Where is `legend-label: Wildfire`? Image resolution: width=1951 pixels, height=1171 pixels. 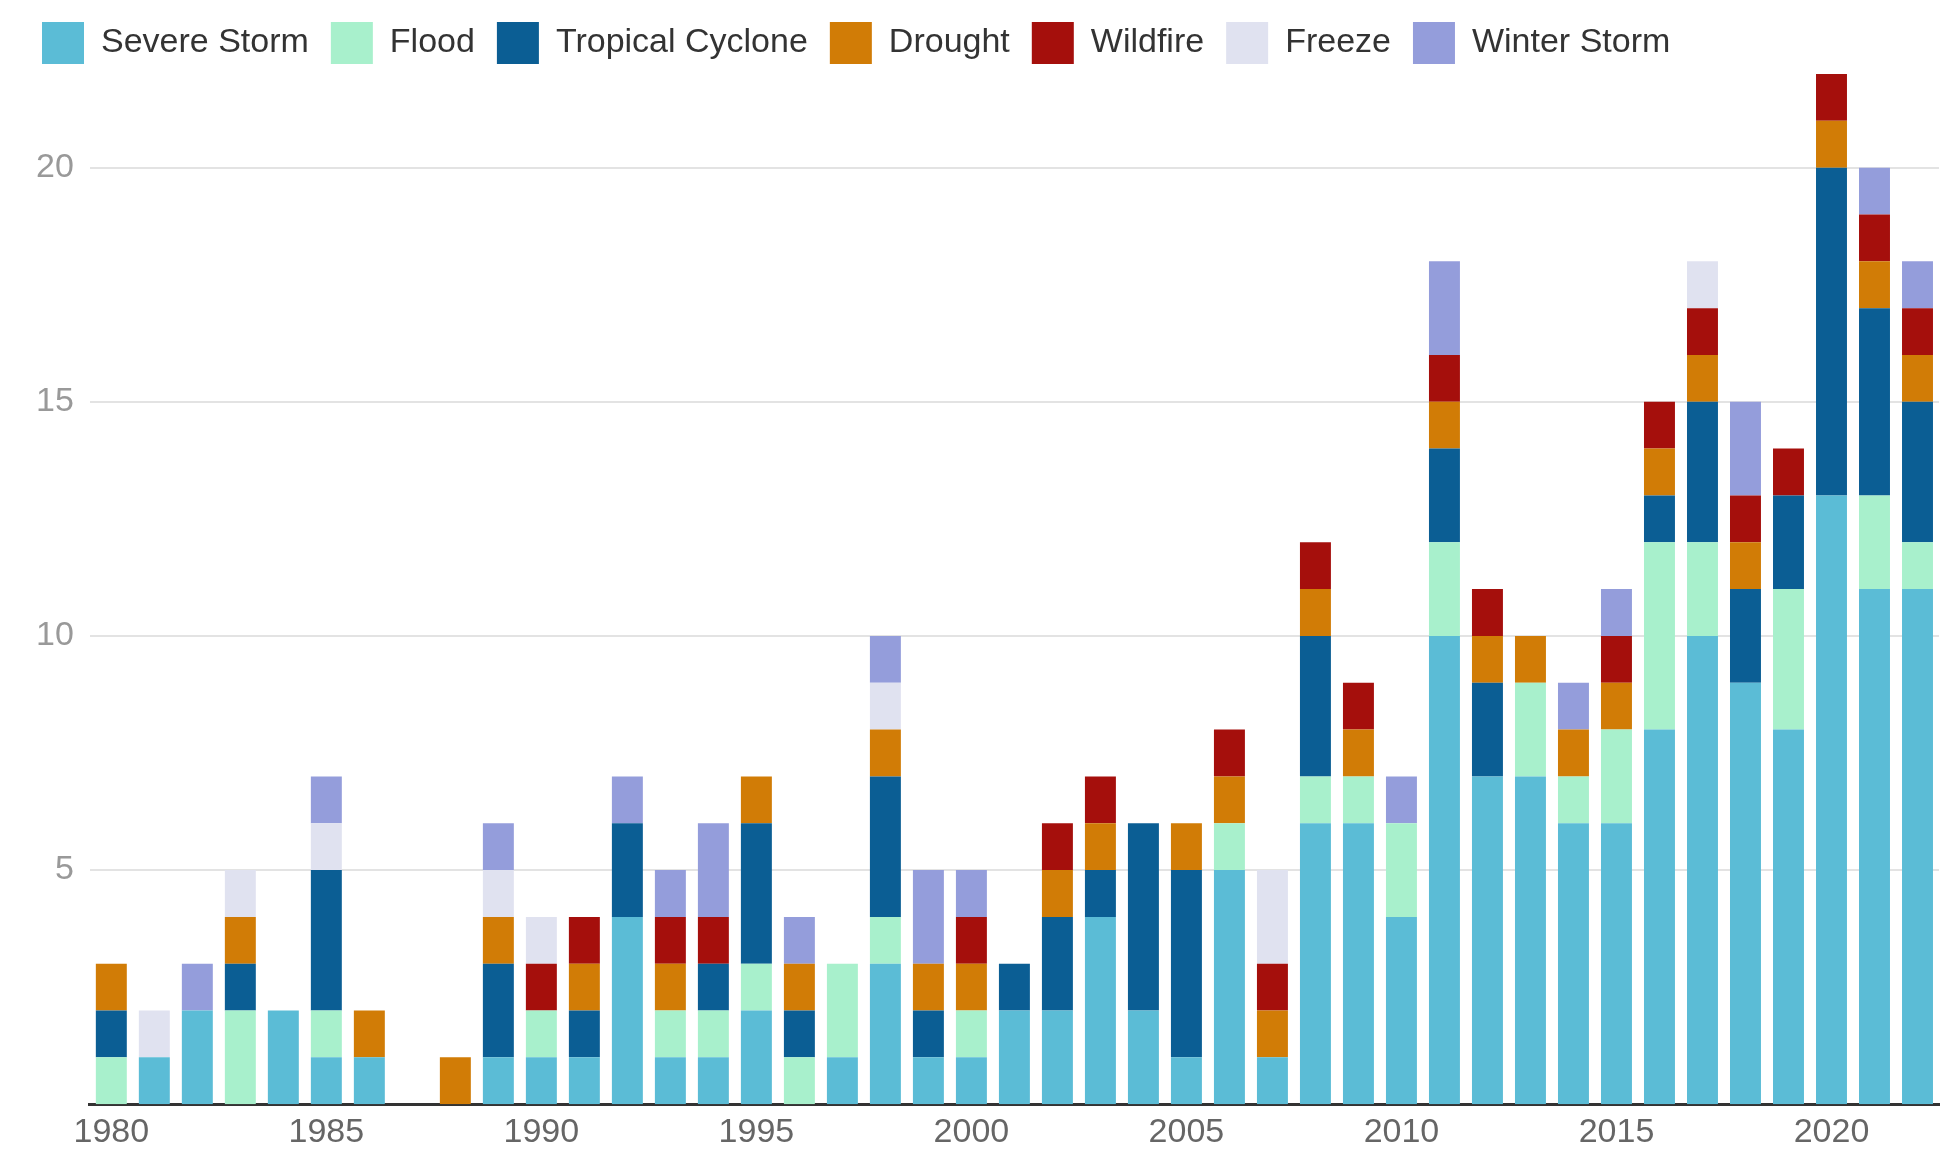 legend-label: Wildfire is located at coordinates (1147, 40).